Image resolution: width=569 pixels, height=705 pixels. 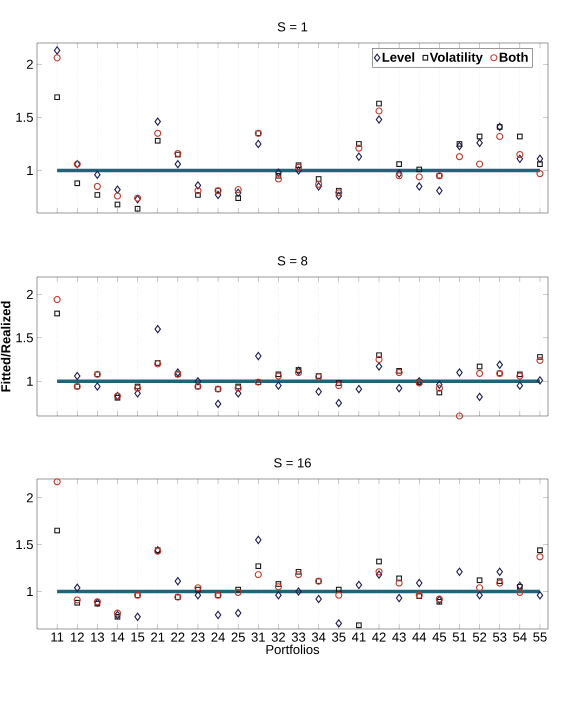 What do you see at coordinates (293, 649) in the screenshot?
I see `x-axis-title: Portfolios` at bounding box center [293, 649].